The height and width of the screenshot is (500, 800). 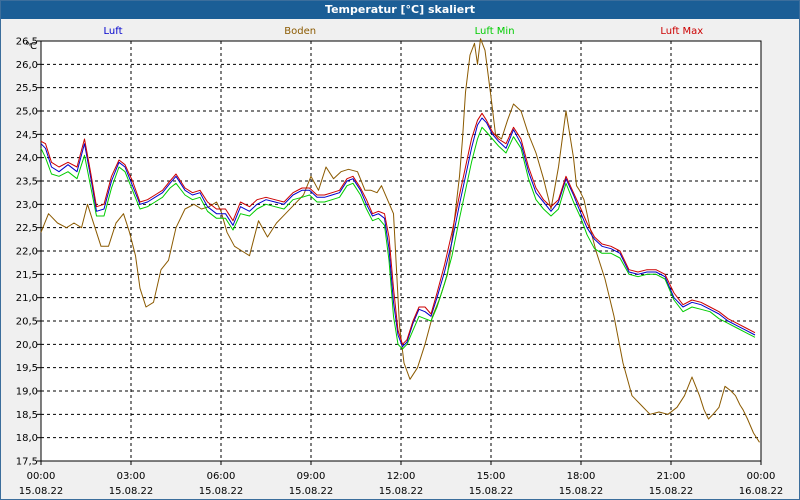 I want to click on y-tick-label: 17,5, so click(x=27, y=462).